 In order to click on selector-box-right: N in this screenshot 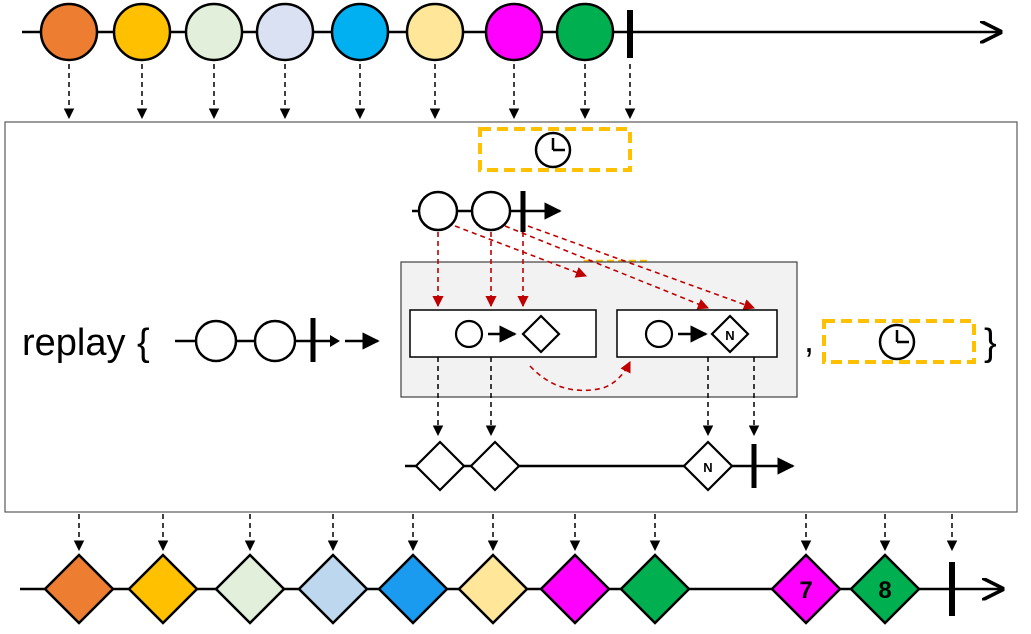, I will do `click(697, 333)`.